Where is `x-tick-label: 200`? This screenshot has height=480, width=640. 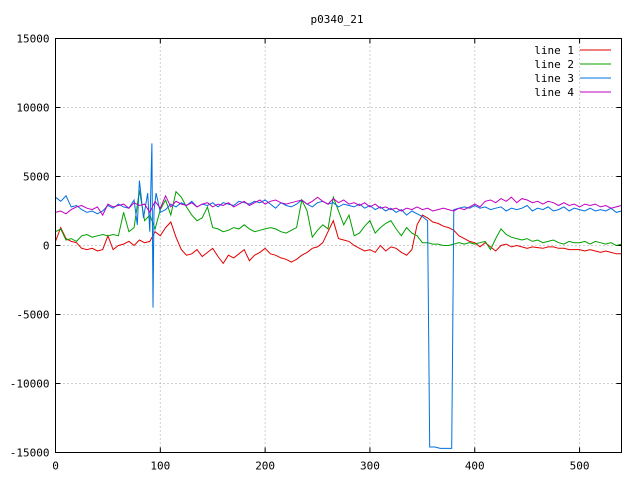 x-tick-label: 200 is located at coordinates (265, 466).